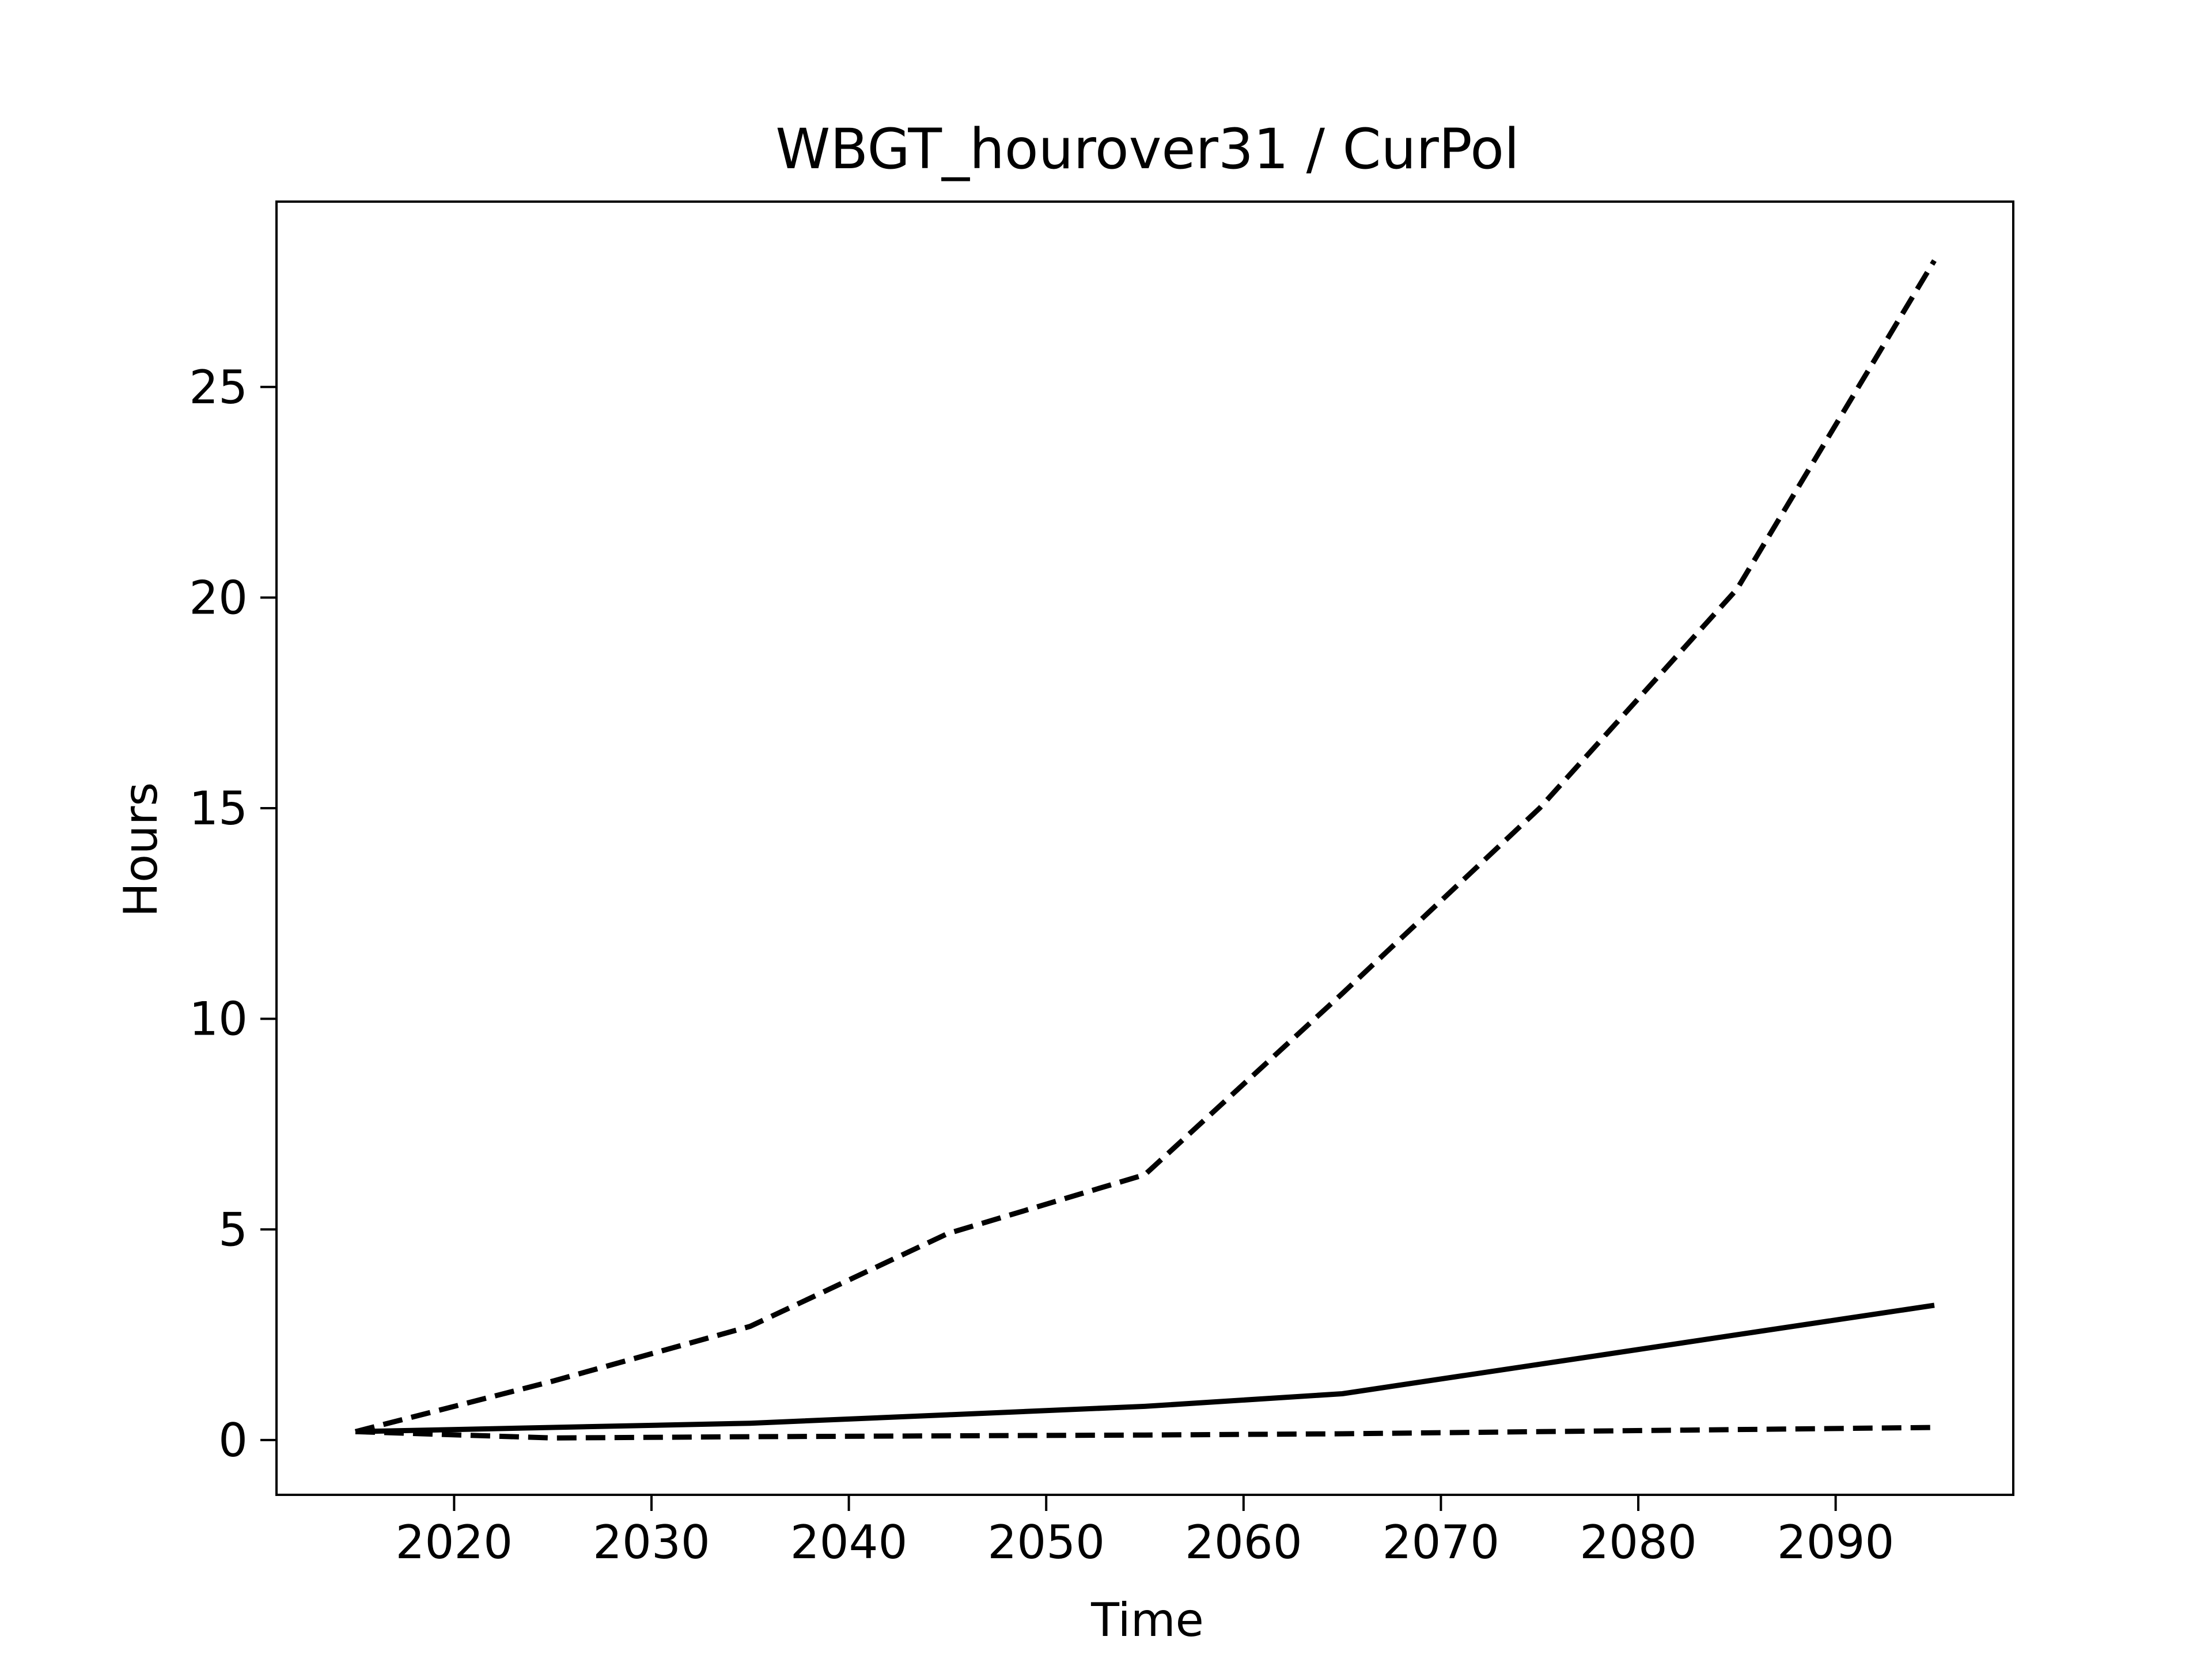 The image size is (2212, 1659). I want to click on x-axis-label: Time, so click(1147, 1620).